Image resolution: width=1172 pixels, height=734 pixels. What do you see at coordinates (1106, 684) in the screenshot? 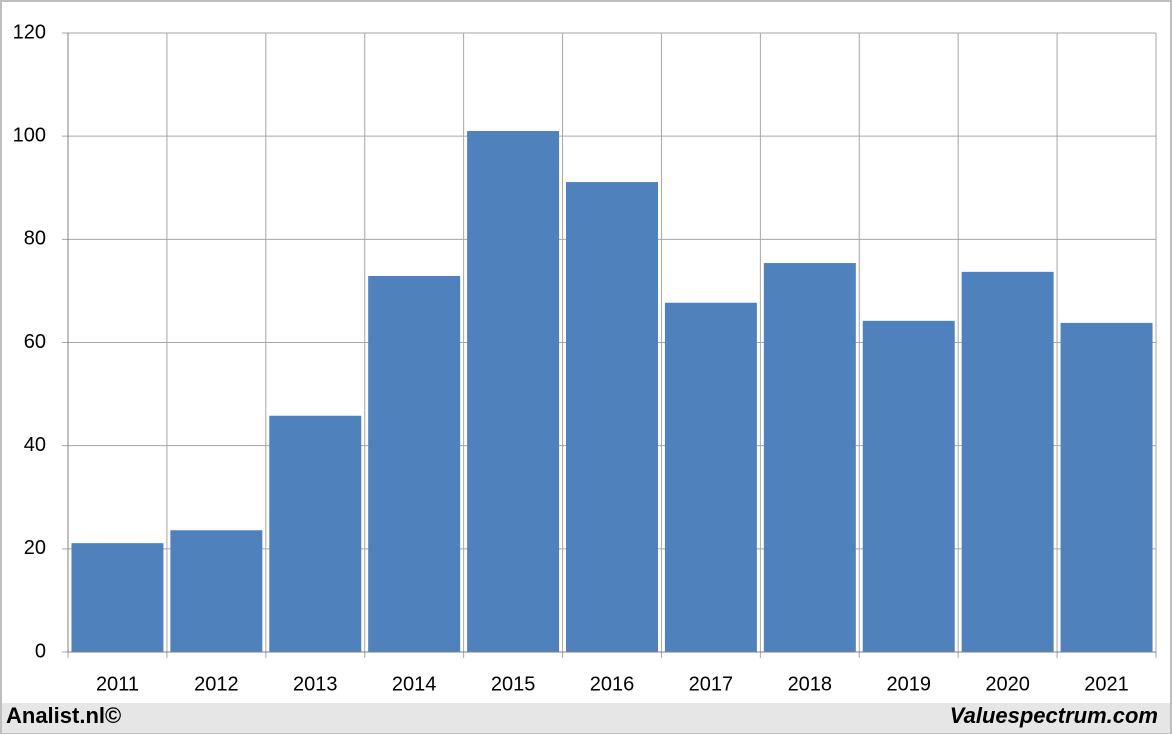
I see `x-tick-label: 2021` at bounding box center [1106, 684].